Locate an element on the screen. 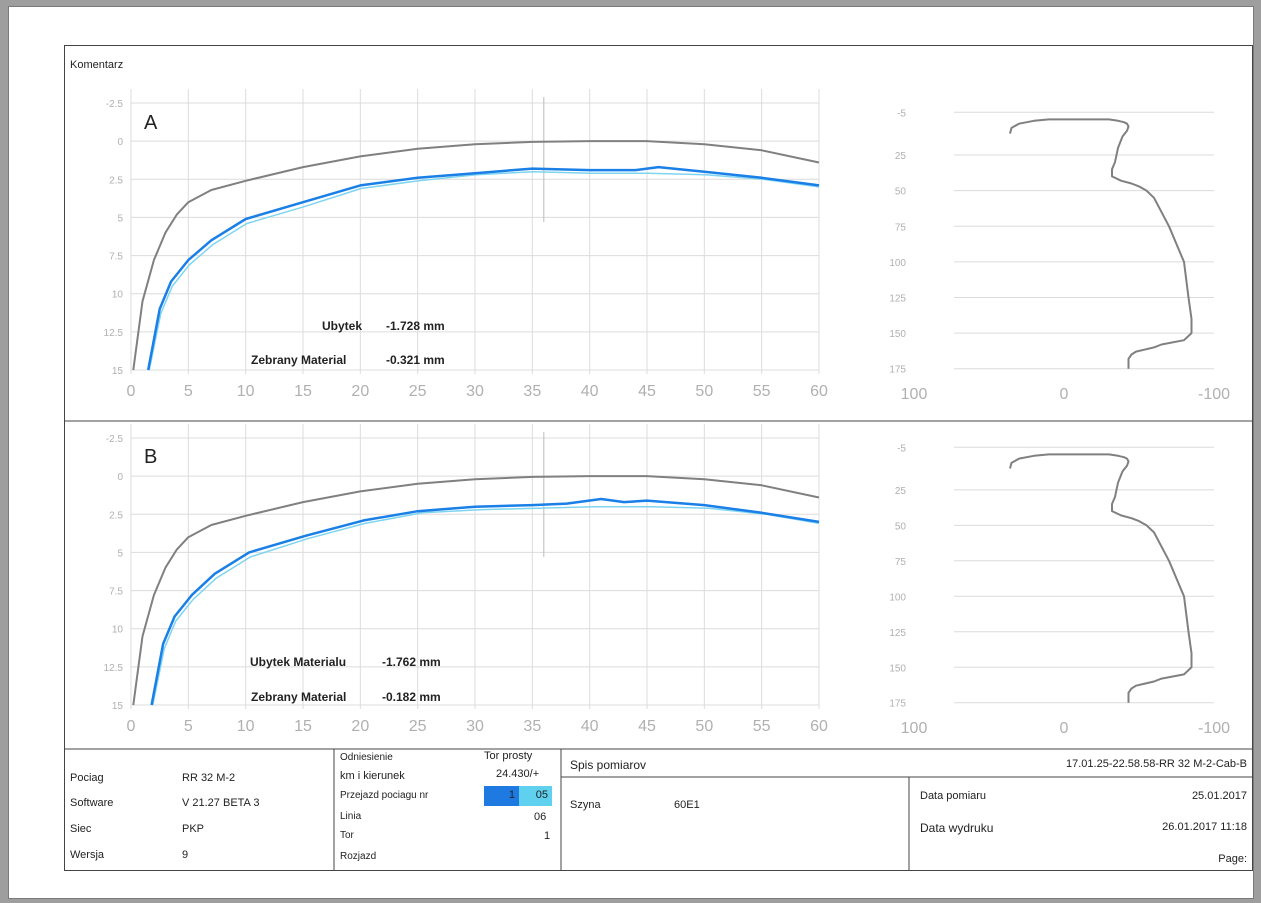 The height and width of the screenshot is (903, 1261). km-label: km i kierunek is located at coordinates (372, 776).